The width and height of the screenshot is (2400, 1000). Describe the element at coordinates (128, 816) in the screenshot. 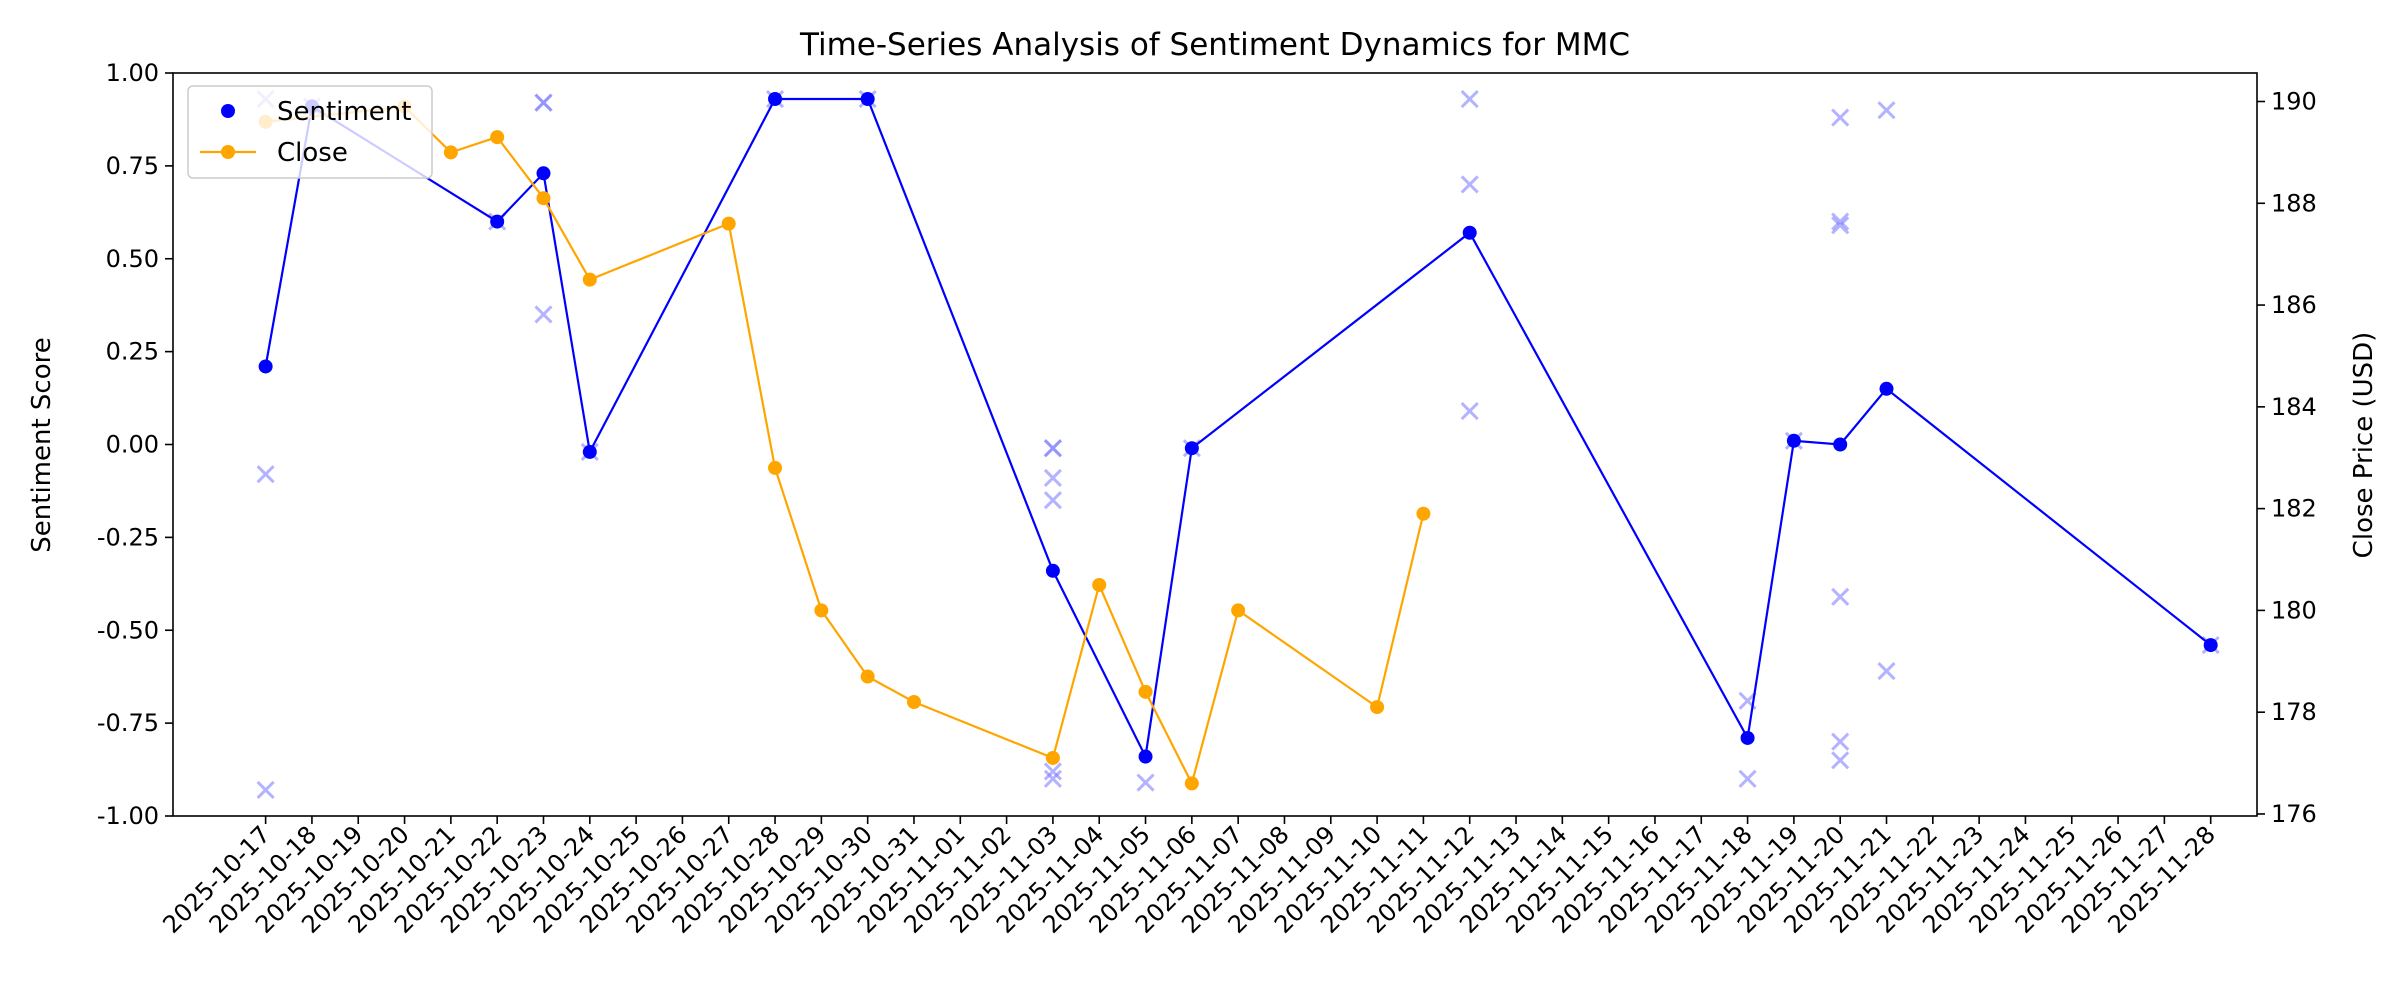

I see `y-tick-label-0: -1.00` at that location.